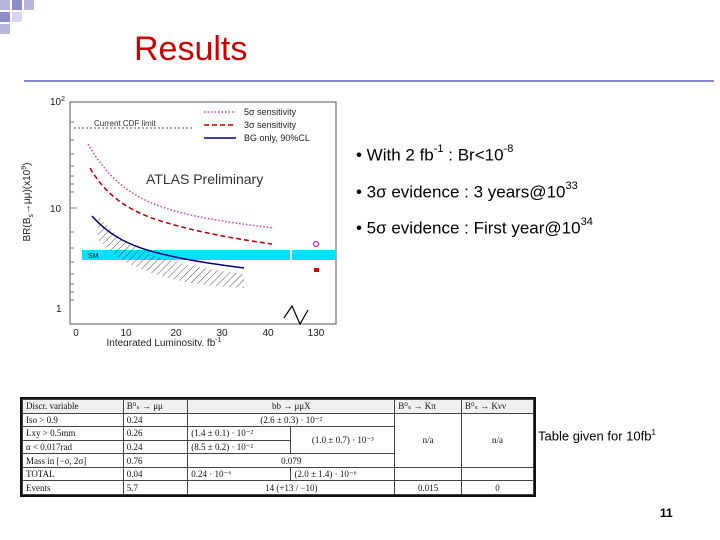 This screenshot has height=540, width=720. Describe the element at coordinates (270, 125) in the screenshot. I see `legend-entry: 3σ sensitivity` at that location.